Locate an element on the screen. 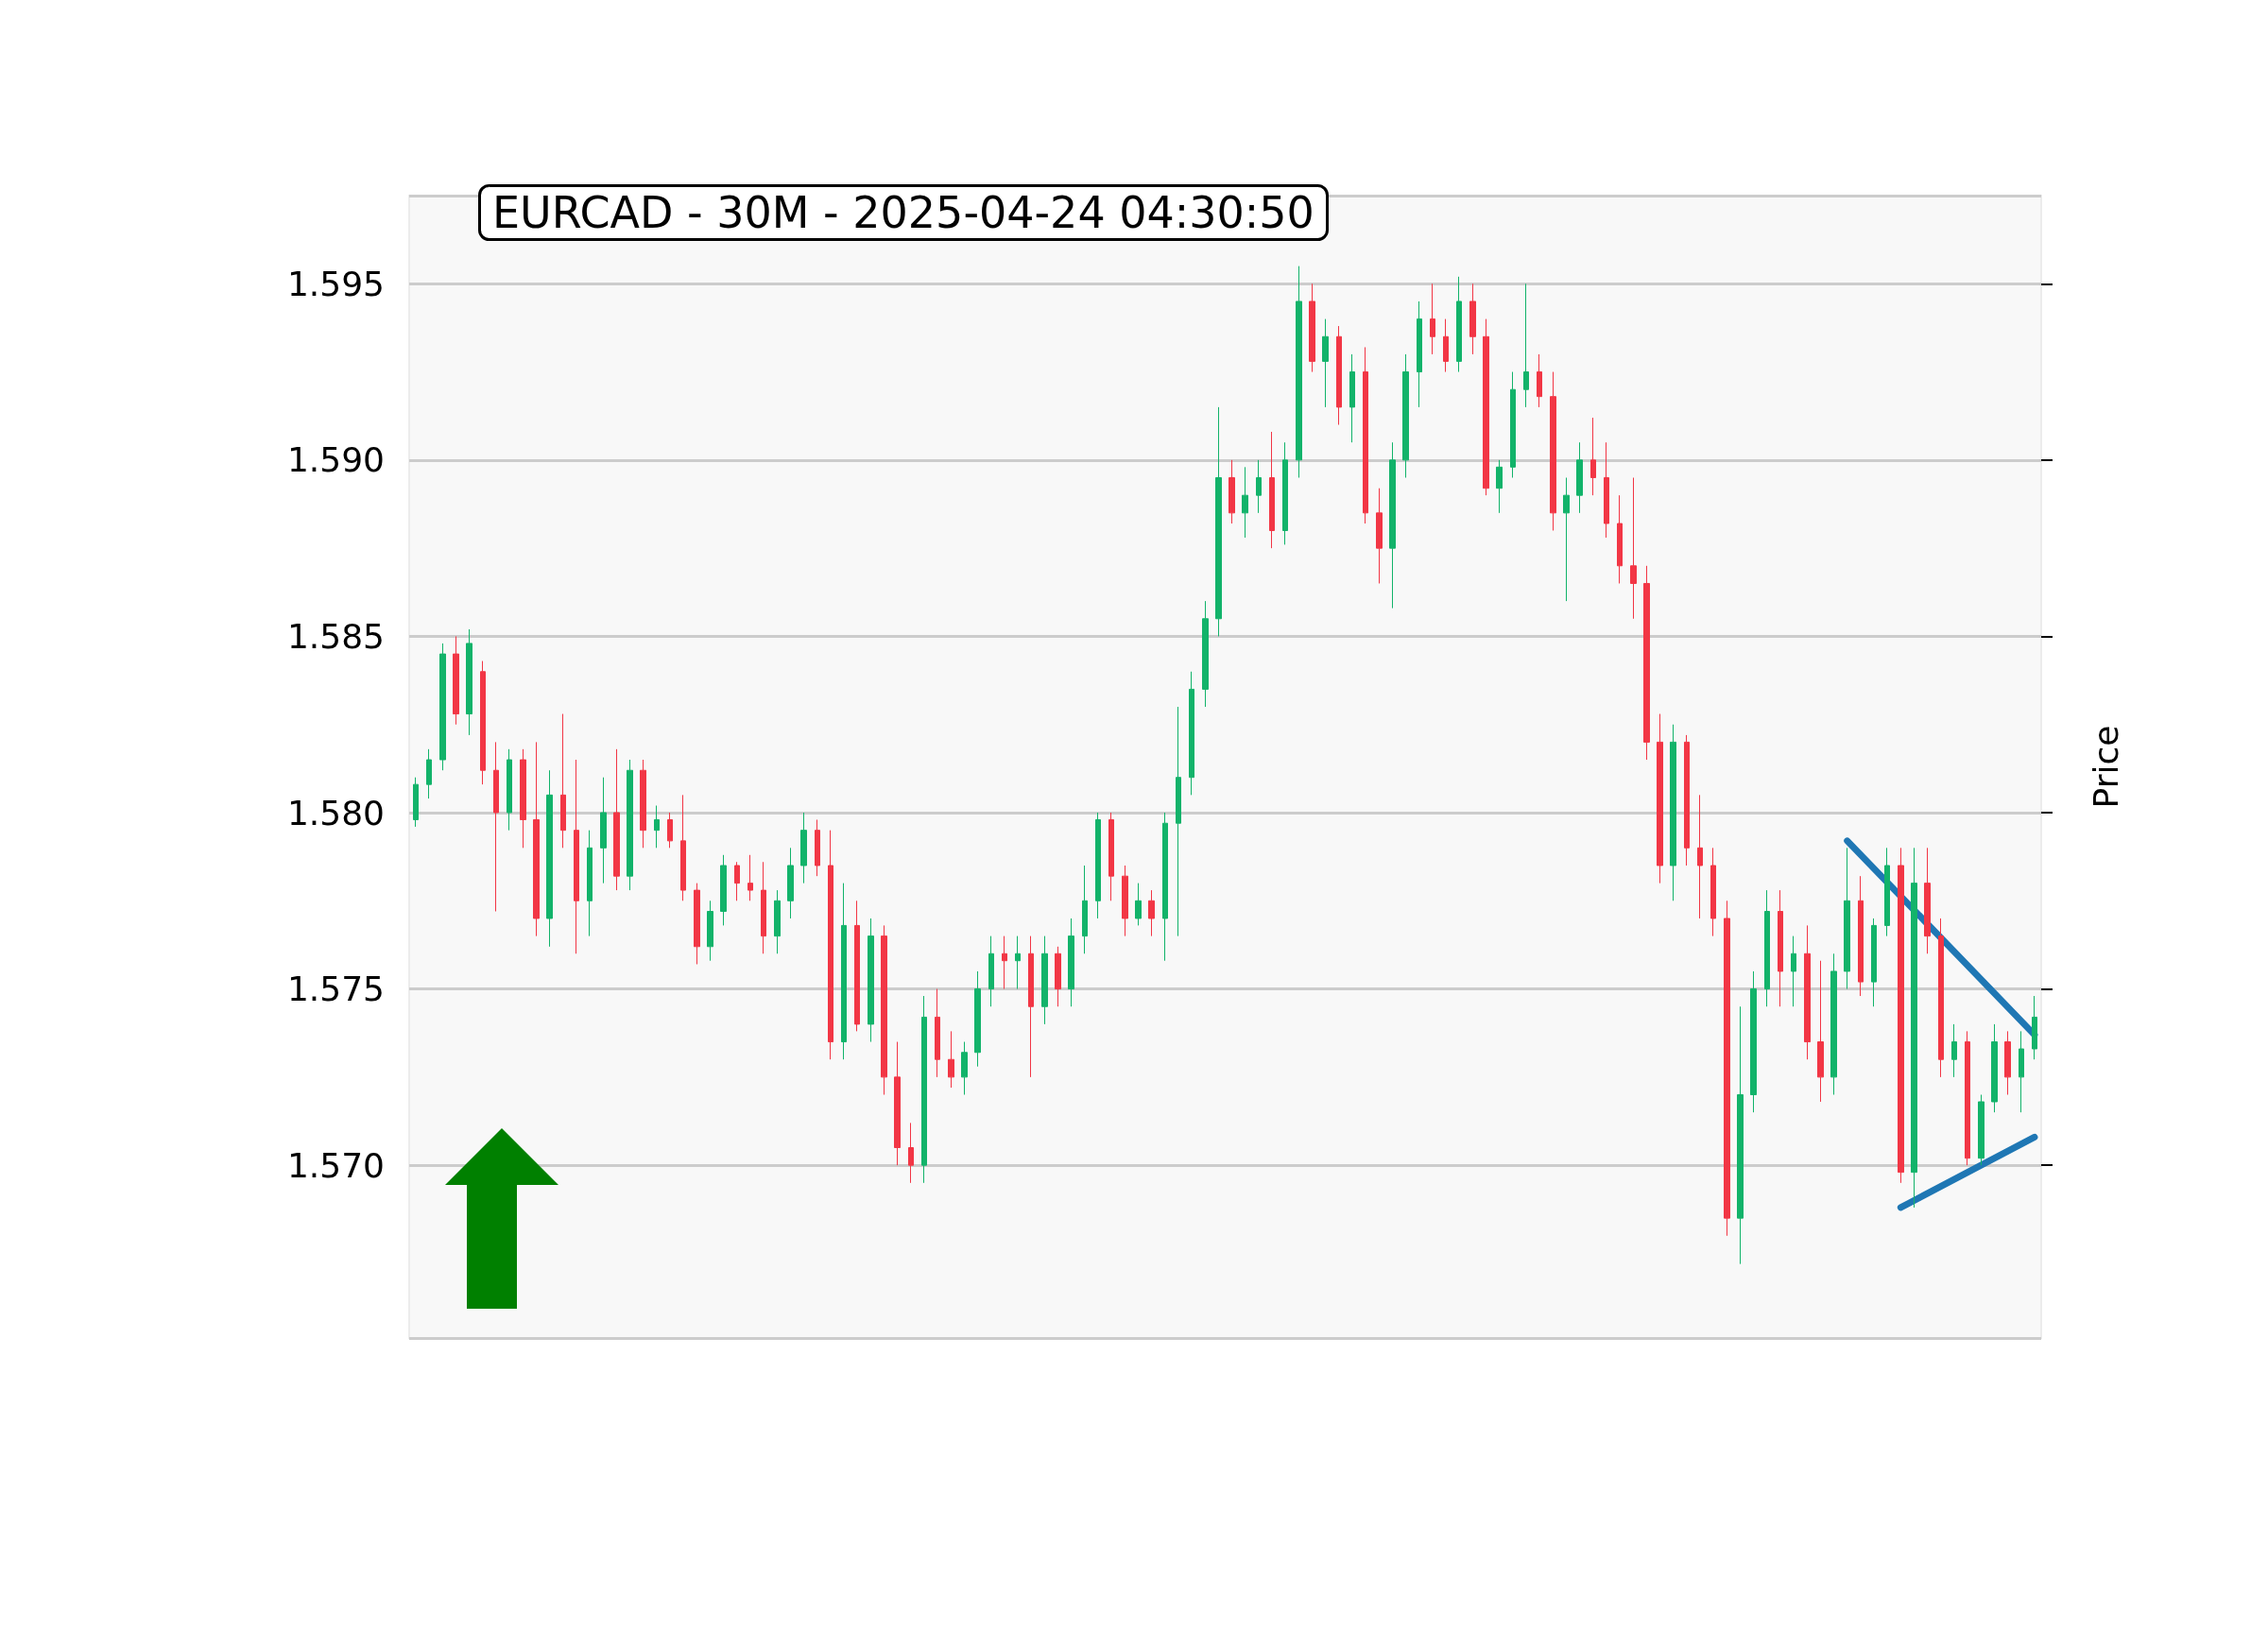 The height and width of the screenshot is (1630, 2268). y-axis-title: Price is located at coordinates (2105, 767).